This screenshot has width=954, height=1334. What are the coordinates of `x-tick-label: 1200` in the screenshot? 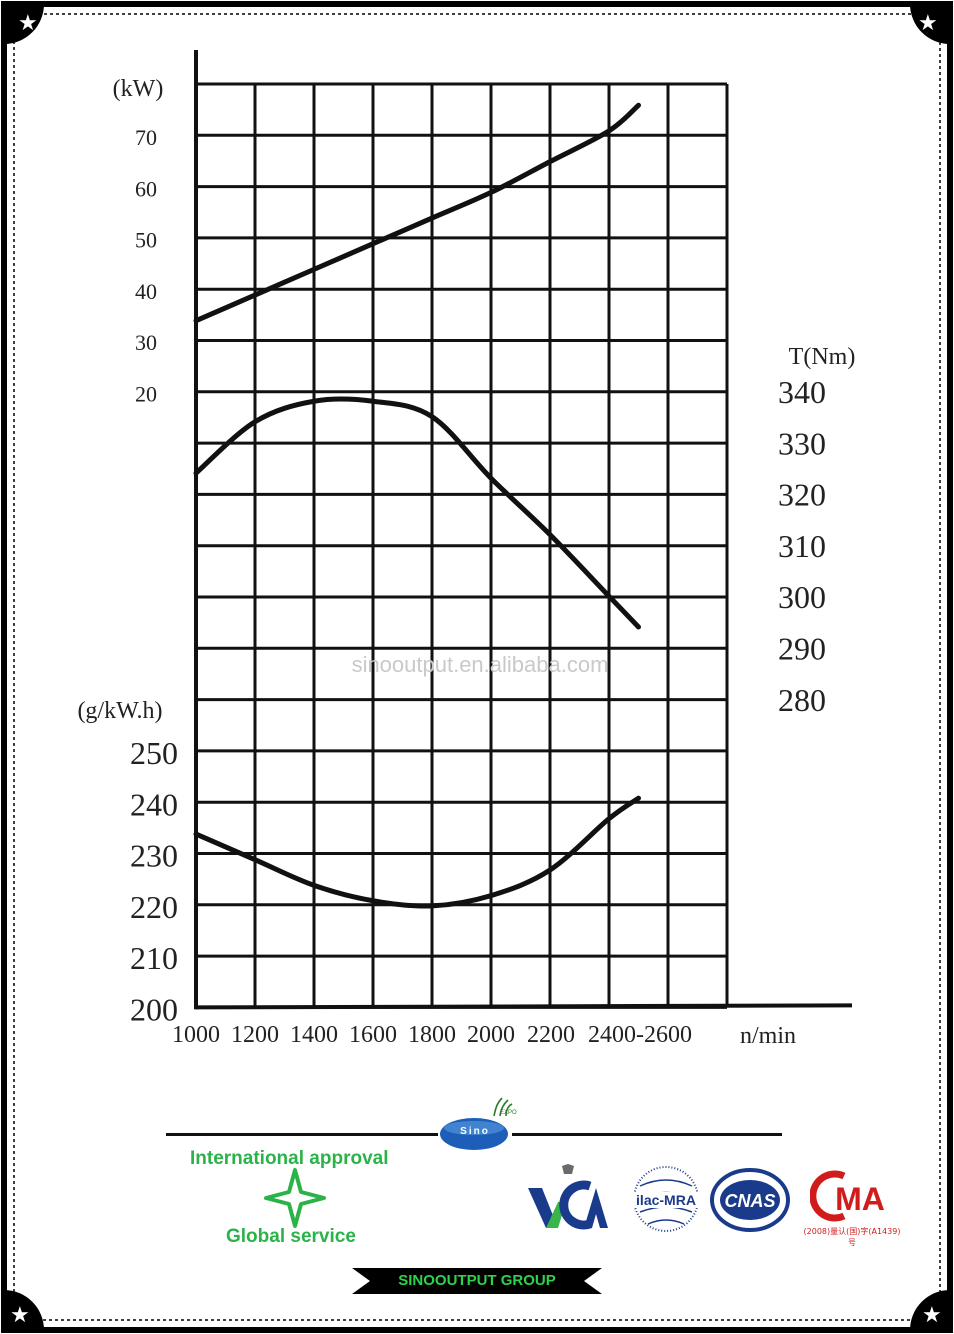 It's located at (255, 1035).